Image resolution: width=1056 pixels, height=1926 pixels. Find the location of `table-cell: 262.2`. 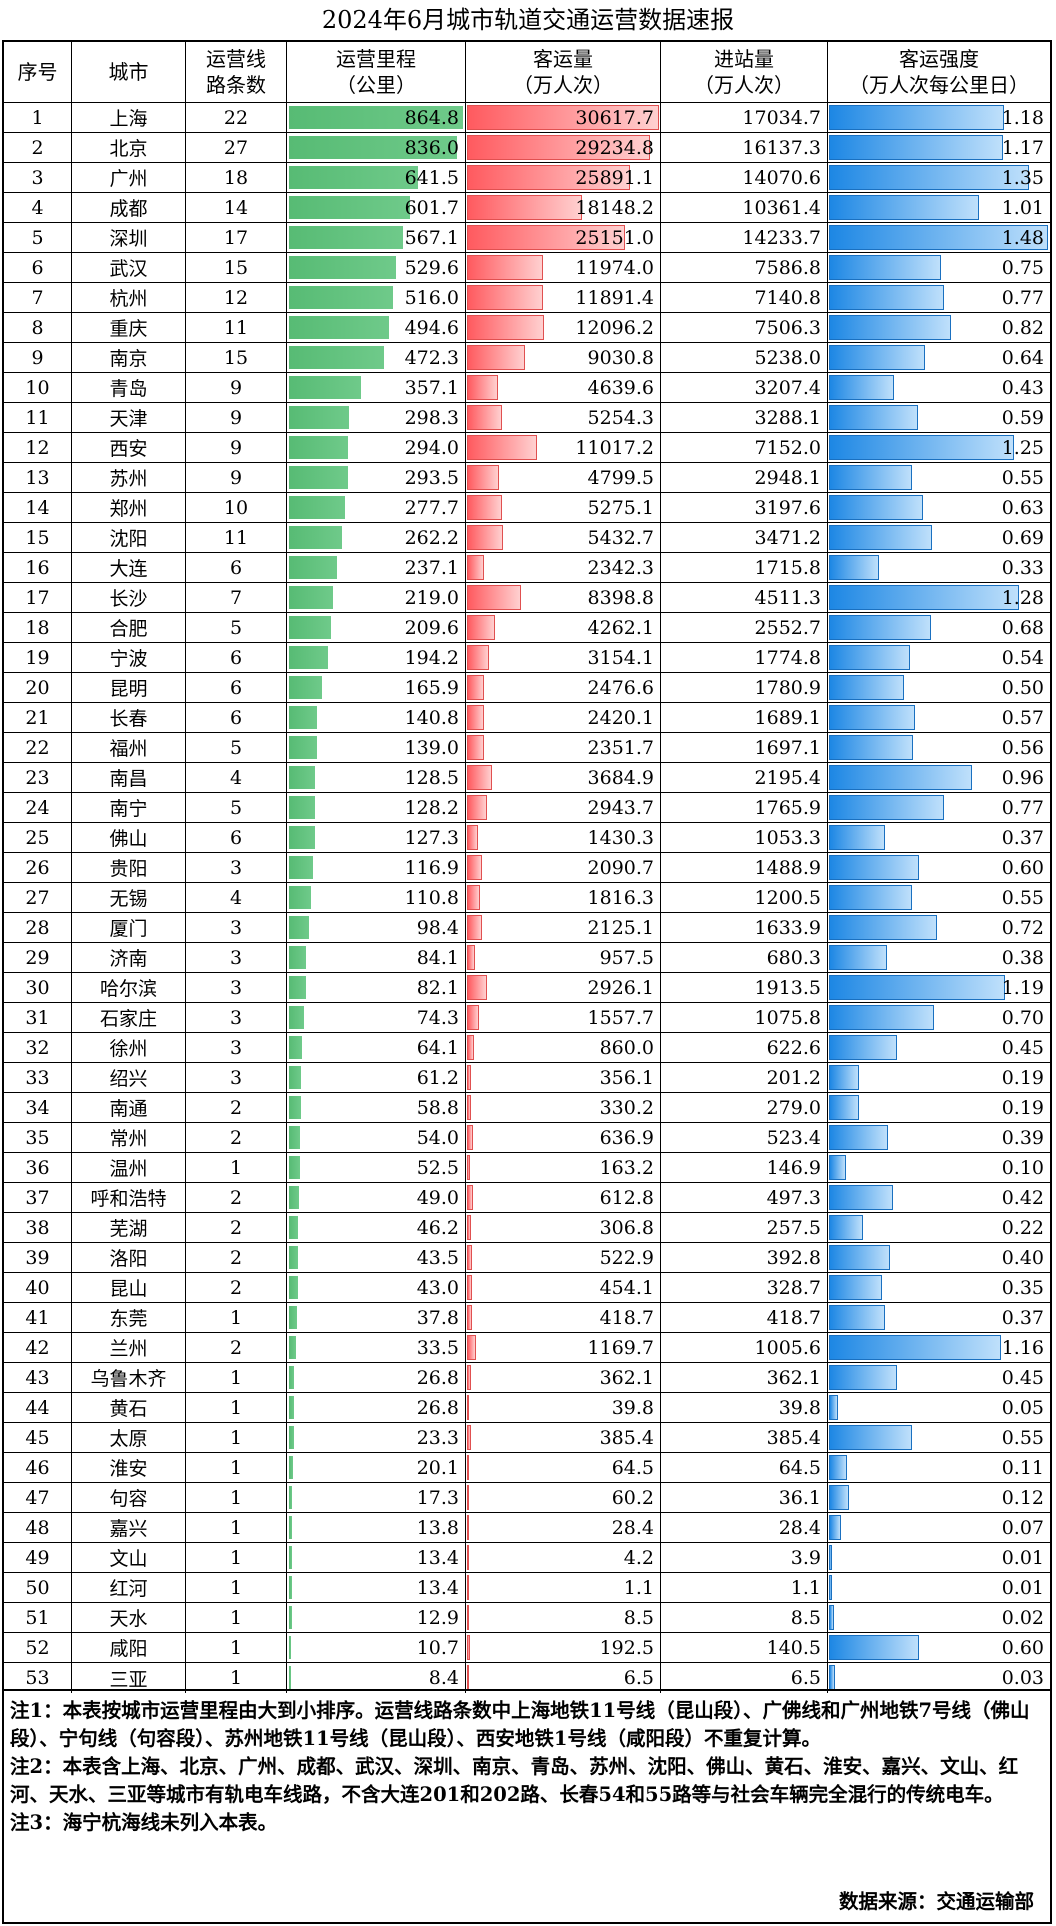

table-cell: 262.2 is located at coordinates (376, 538).